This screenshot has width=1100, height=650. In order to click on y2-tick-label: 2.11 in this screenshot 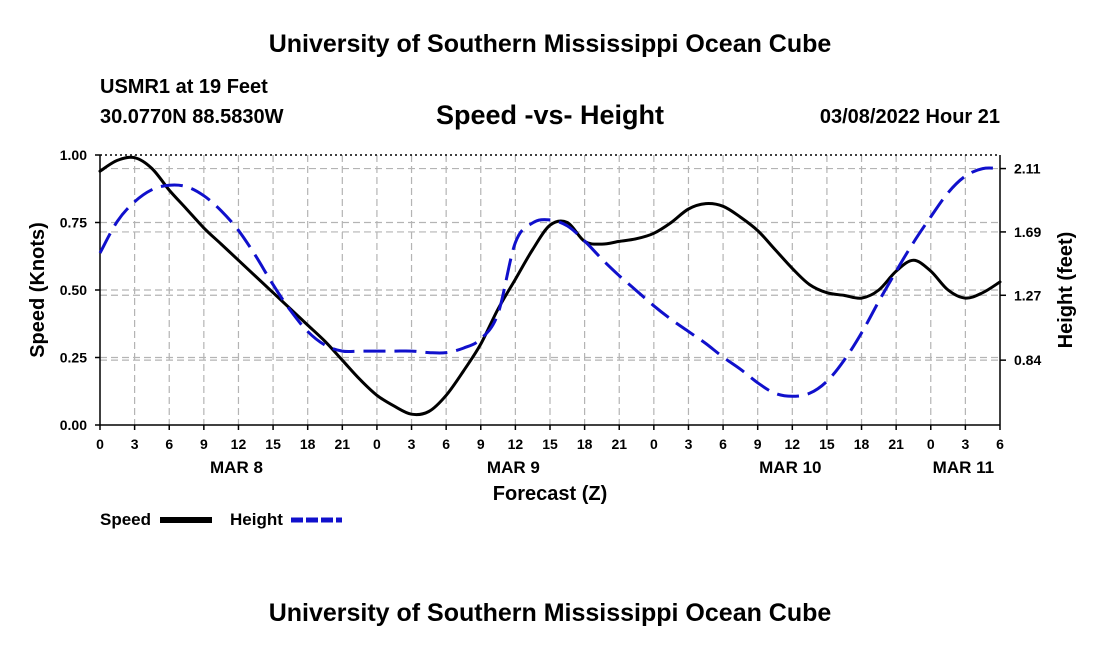, I will do `click(1027, 169)`.